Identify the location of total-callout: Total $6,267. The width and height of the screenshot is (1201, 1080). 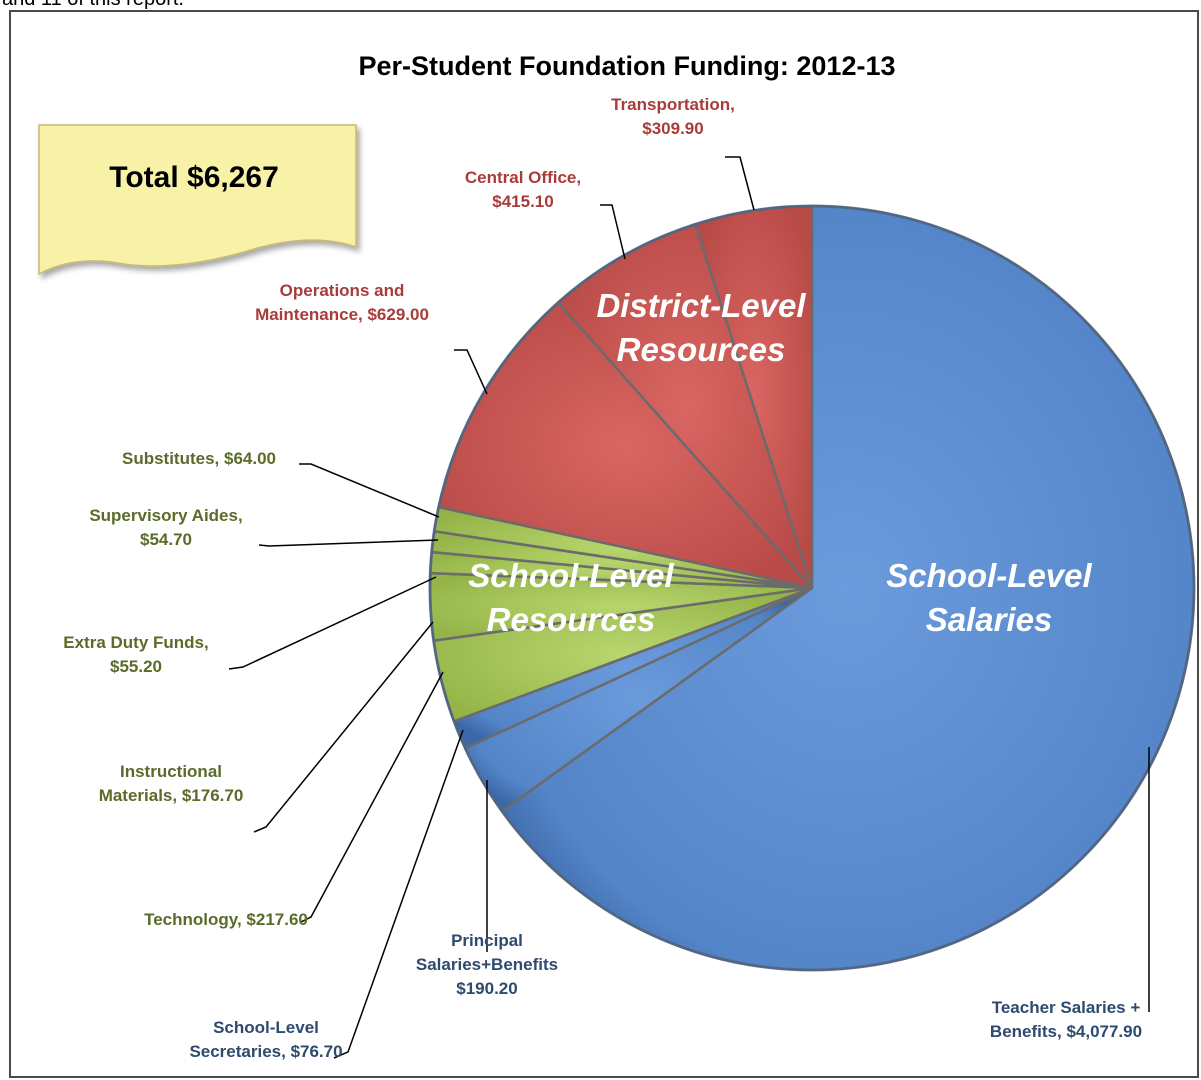
(197, 200).